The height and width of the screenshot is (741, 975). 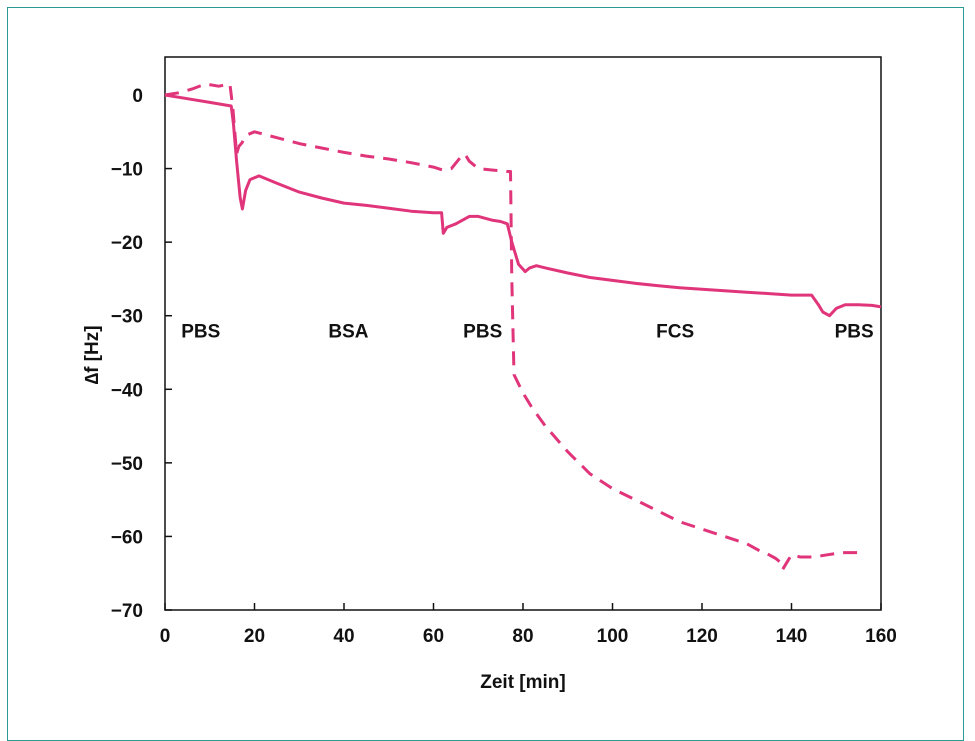 I want to click on y-axis-title: ∆f [Hz], so click(x=92, y=354).